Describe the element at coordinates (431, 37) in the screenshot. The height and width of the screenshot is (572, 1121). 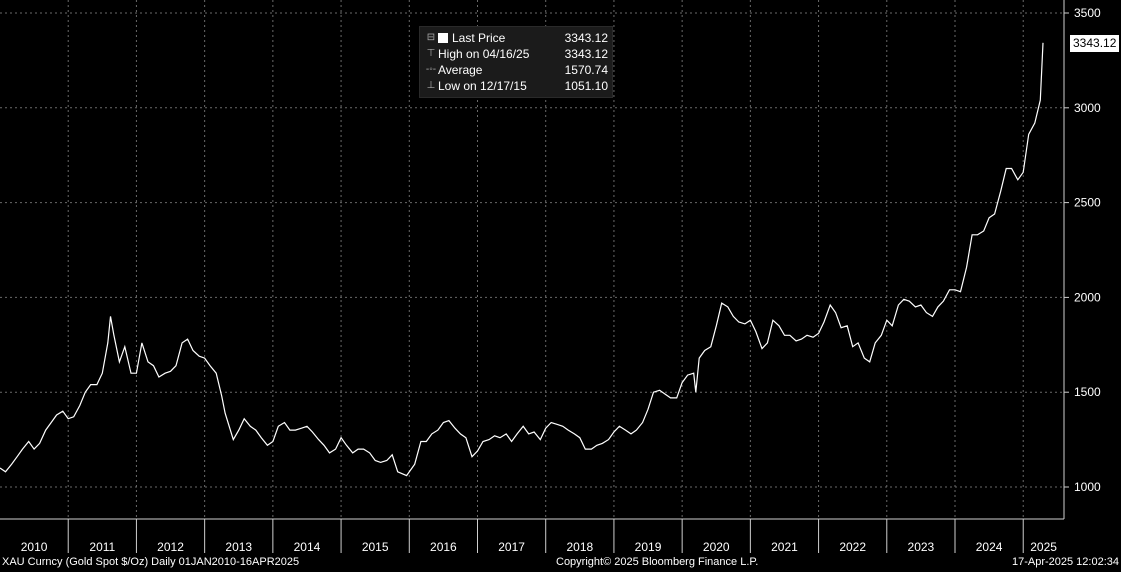
I see `collapse-icon: ⊟` at that location.